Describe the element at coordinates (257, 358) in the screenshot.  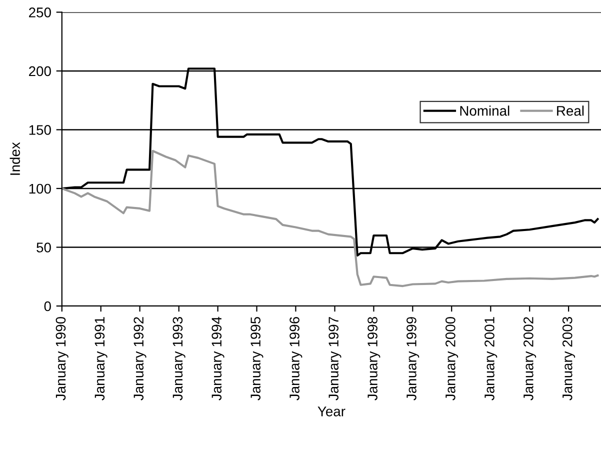
I see `x-tick-label: January 1995` at that location.